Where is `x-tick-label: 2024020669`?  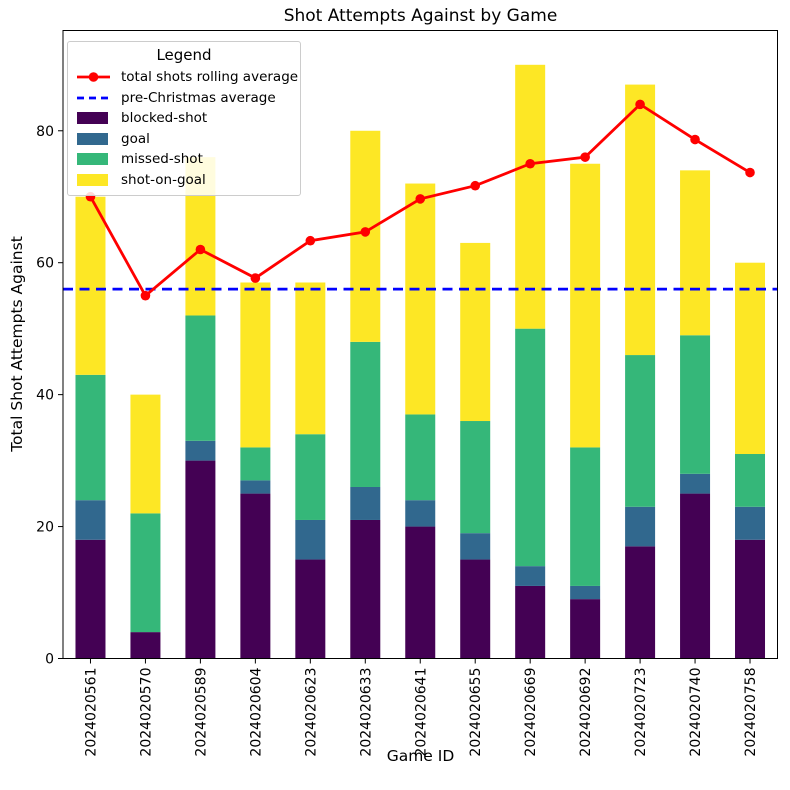
x-tick-label: 2024020669 is located at coordinates (531, 712).